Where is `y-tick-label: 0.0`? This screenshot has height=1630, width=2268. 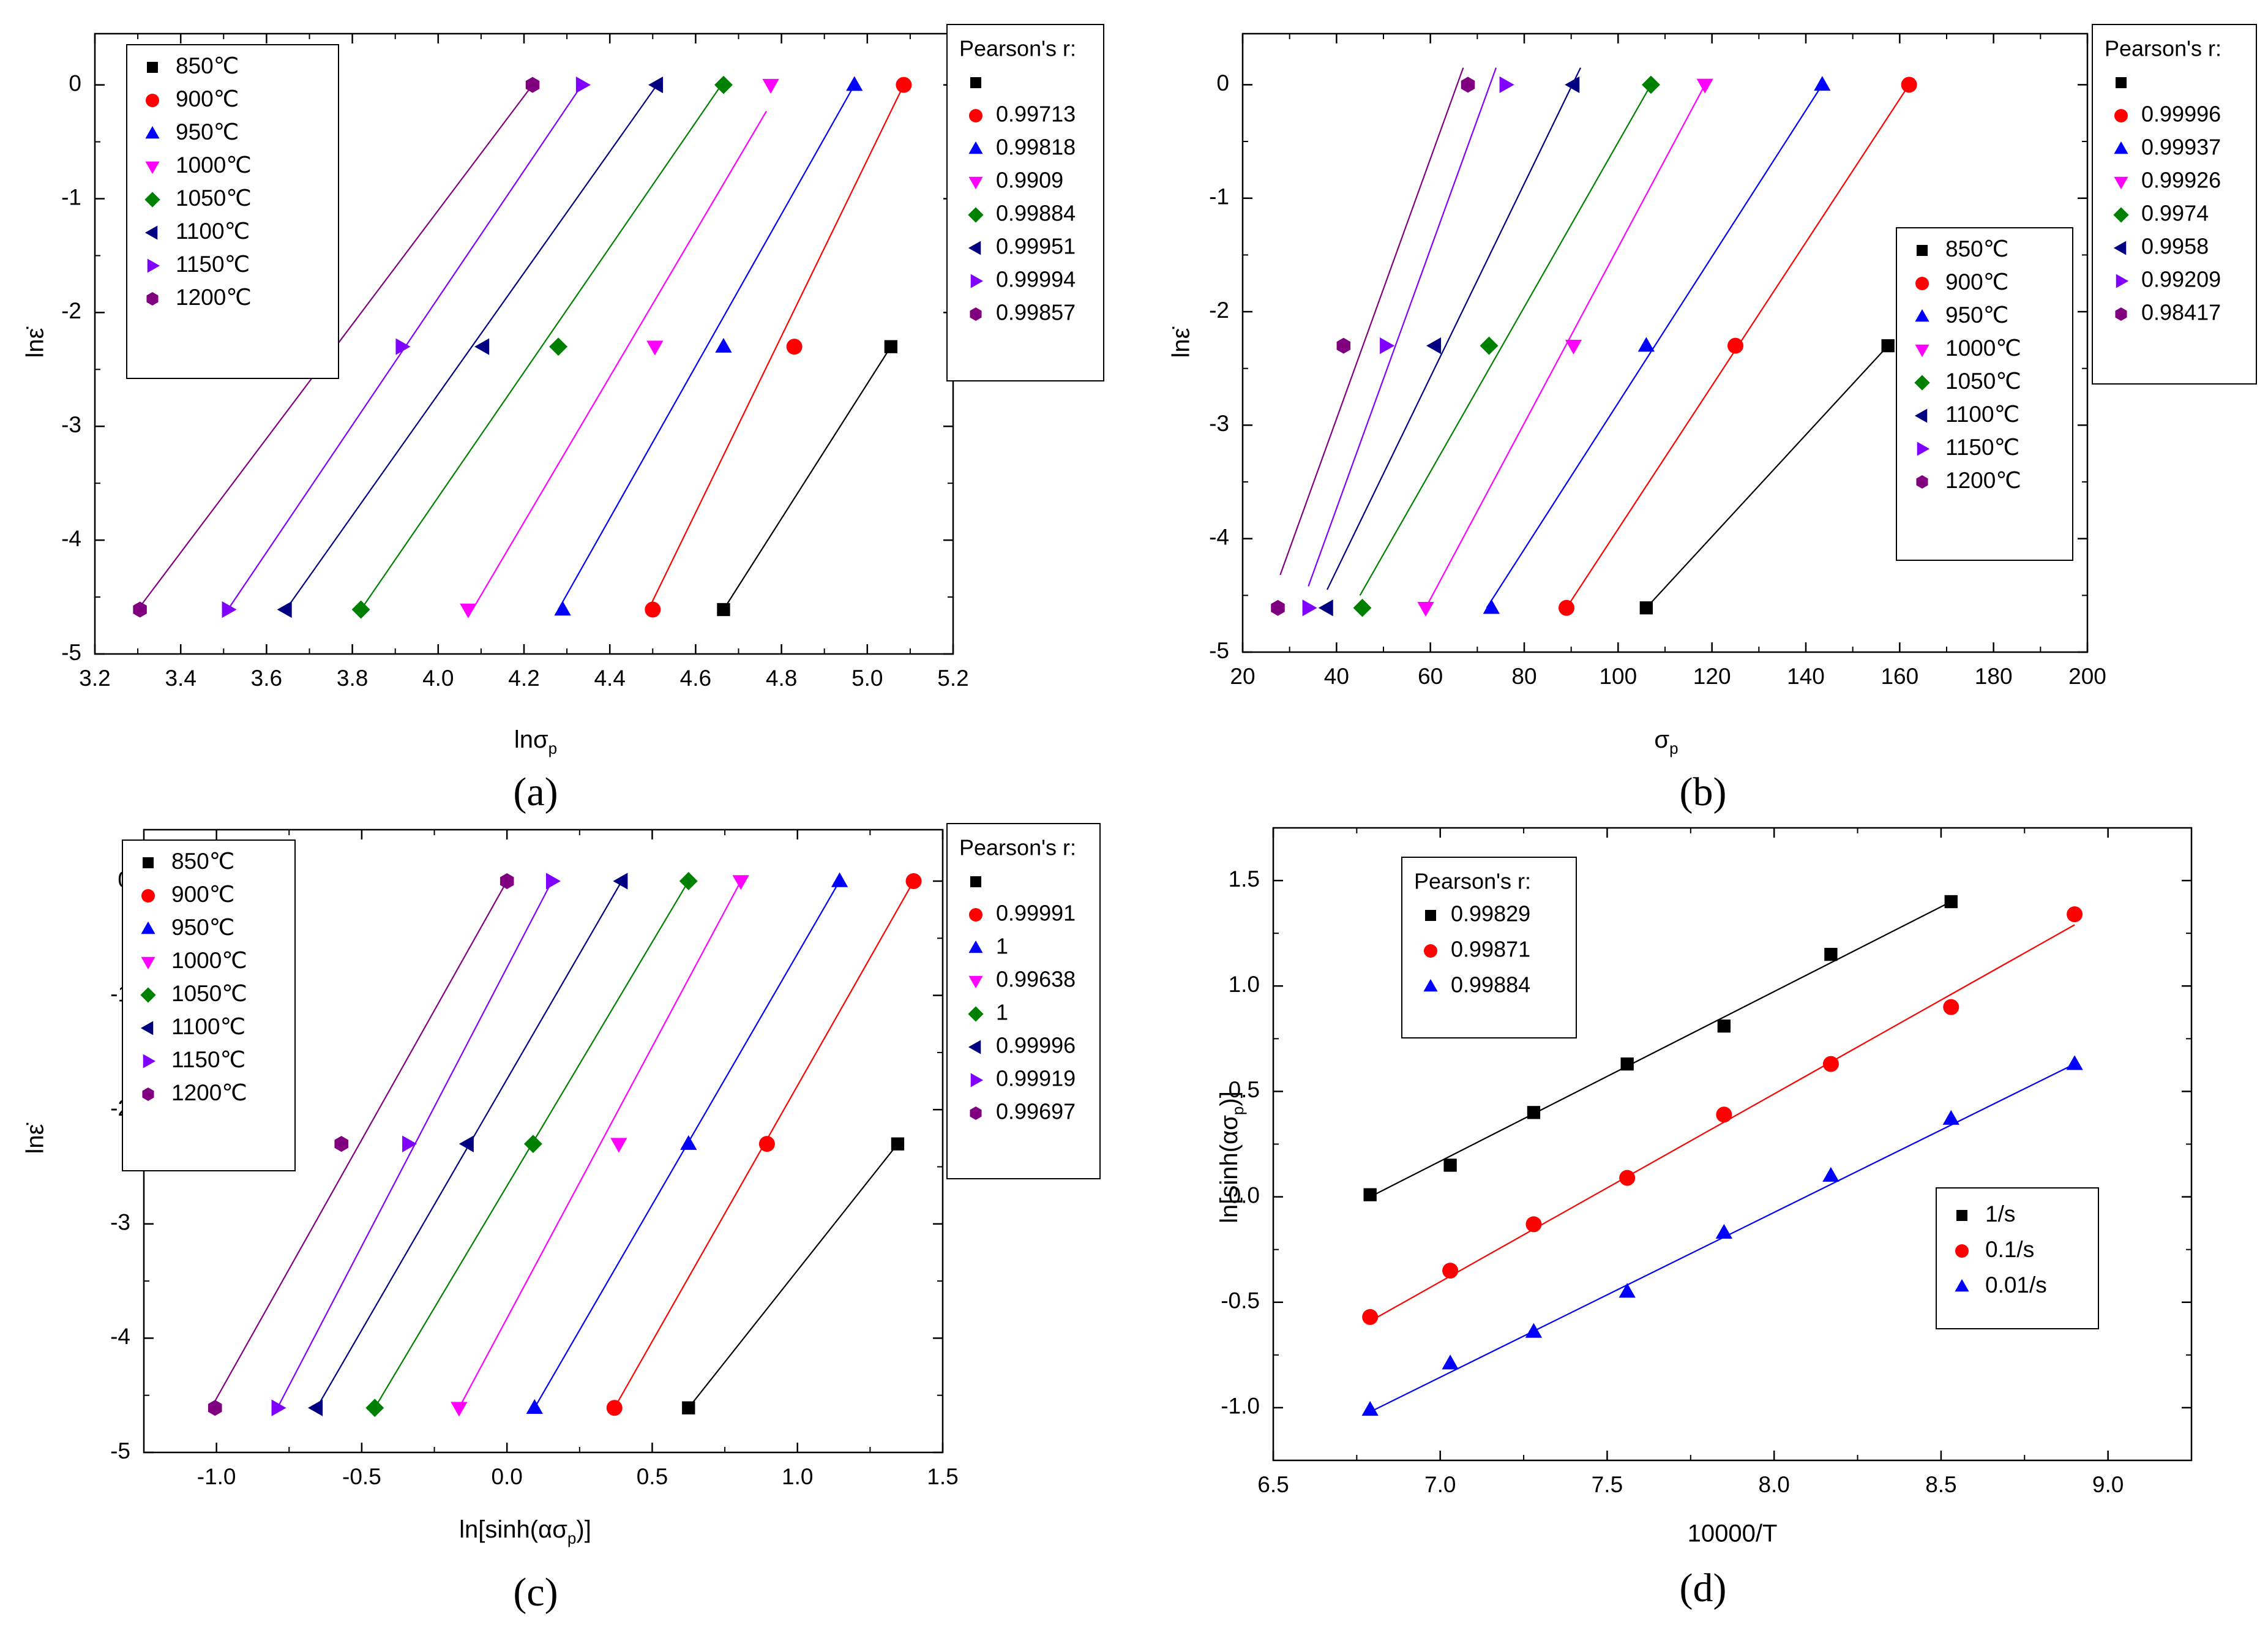
y-tick-label: 0.0 is located at coordinates (1244, 1194).